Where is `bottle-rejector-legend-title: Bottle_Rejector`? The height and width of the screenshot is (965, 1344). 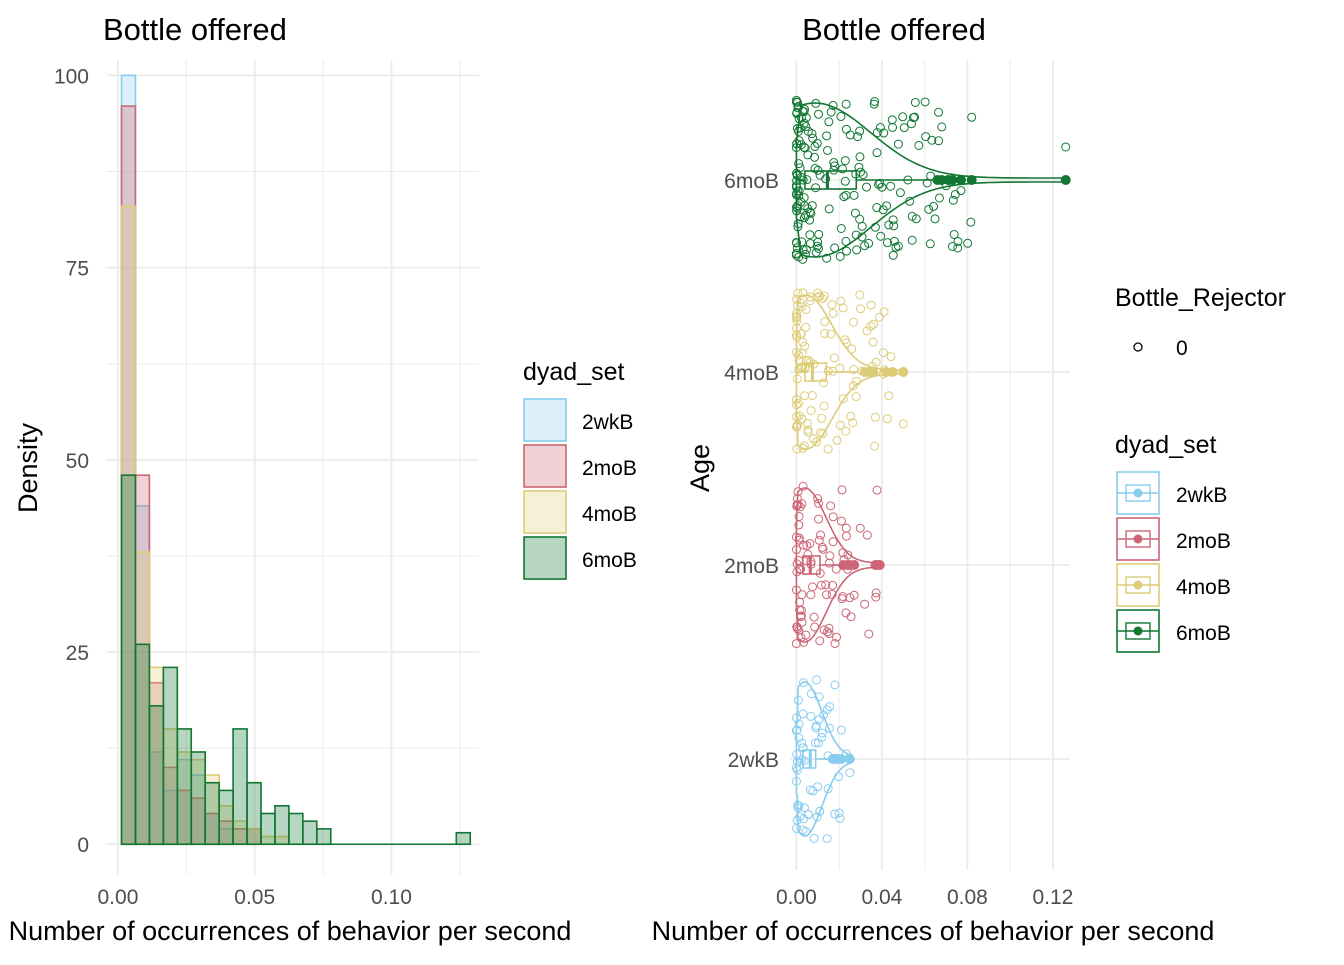
bottle-rejector-legend-title: Bottle_Rejector is located at coordinates (1200, 298).